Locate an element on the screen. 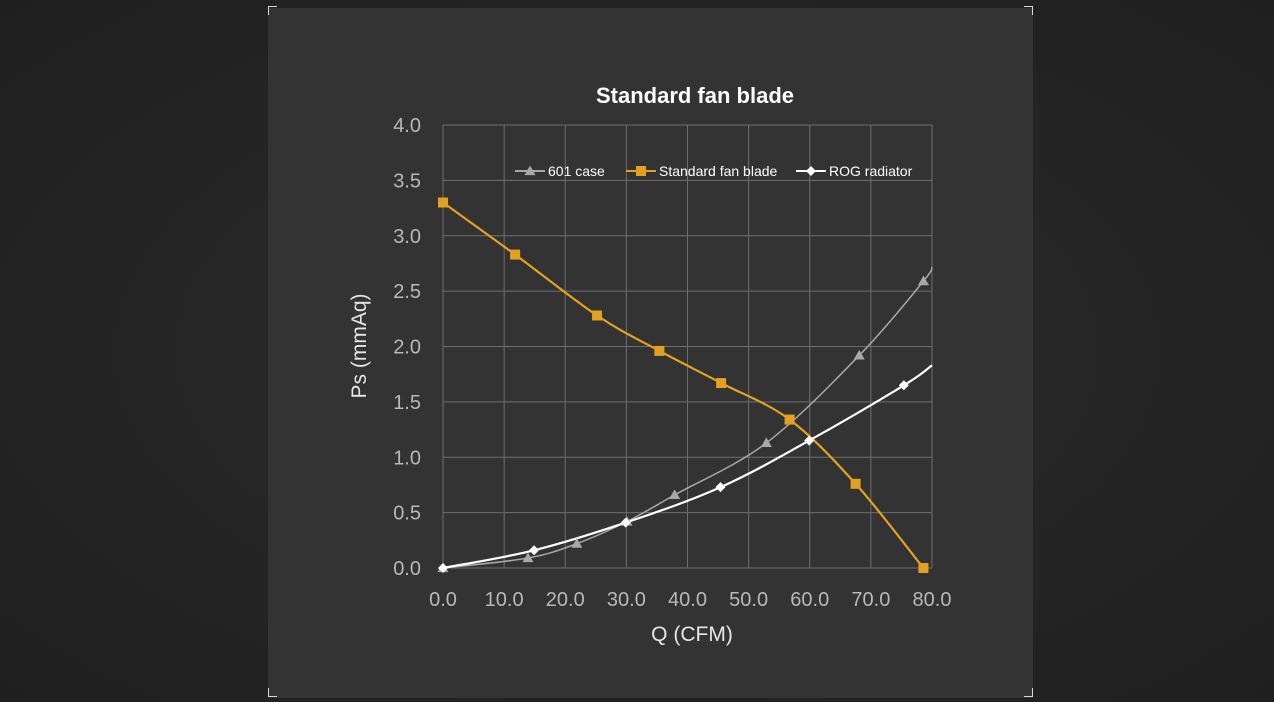 This screenshot has height=702, width=1274. legend-marker-601-case is located at coordinates (530, 170).